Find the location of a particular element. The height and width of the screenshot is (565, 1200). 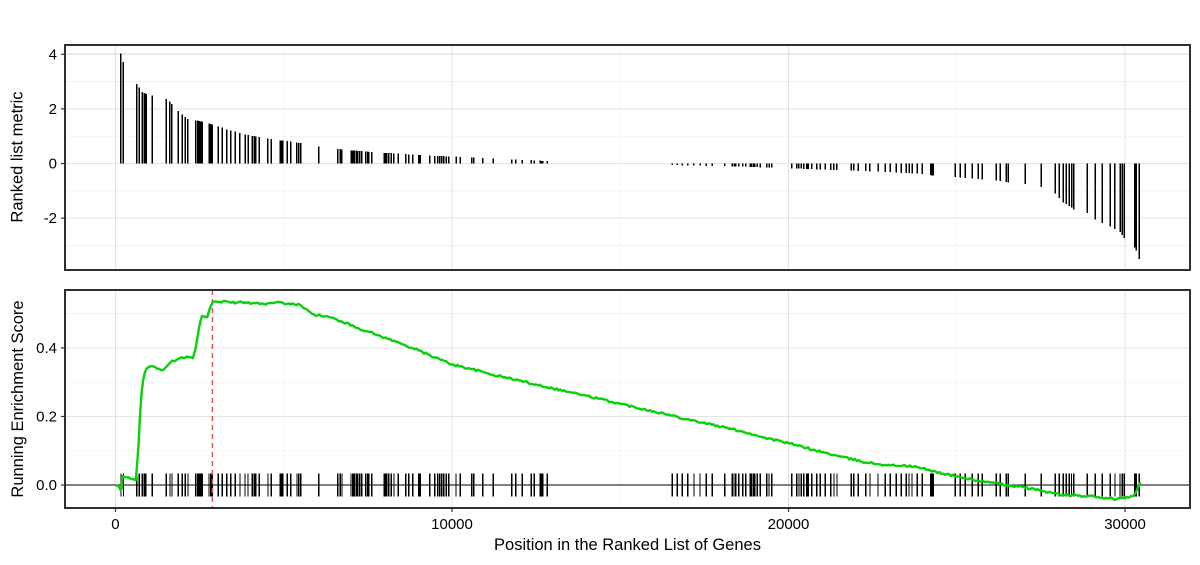

ytick-label-bottom: 0.0 is located at coordinates (46, 485).